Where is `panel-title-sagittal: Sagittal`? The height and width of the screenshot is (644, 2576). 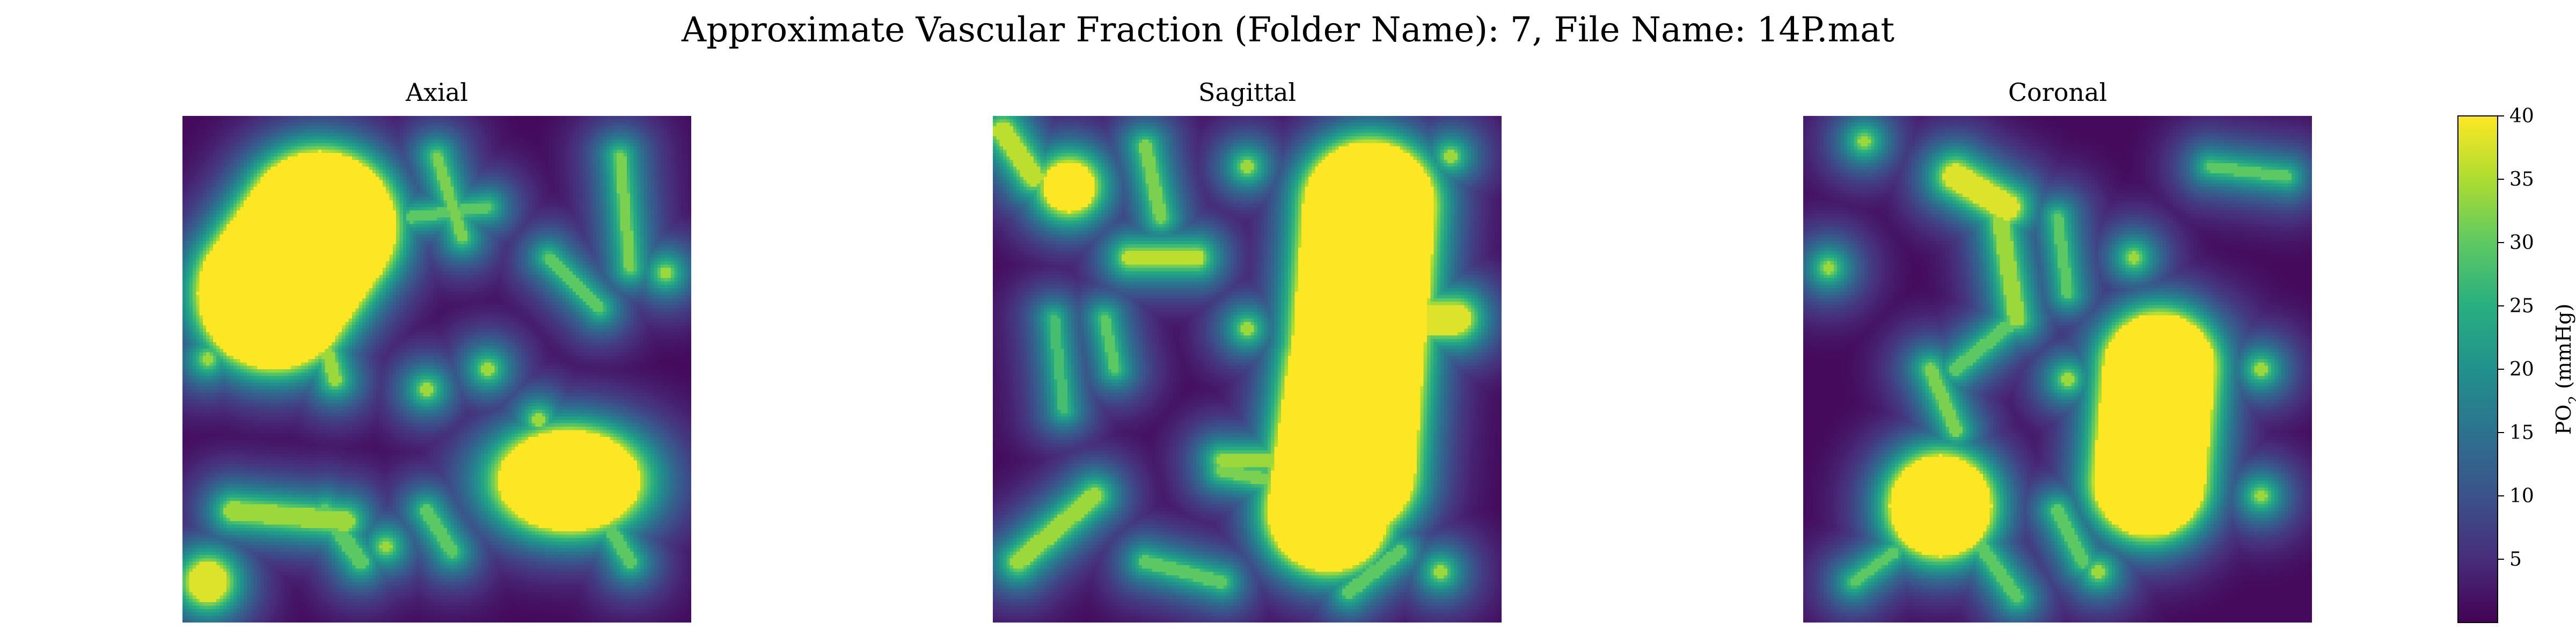
panel-title-sagittal: Sagittal is located at coordinates (1247, 92).